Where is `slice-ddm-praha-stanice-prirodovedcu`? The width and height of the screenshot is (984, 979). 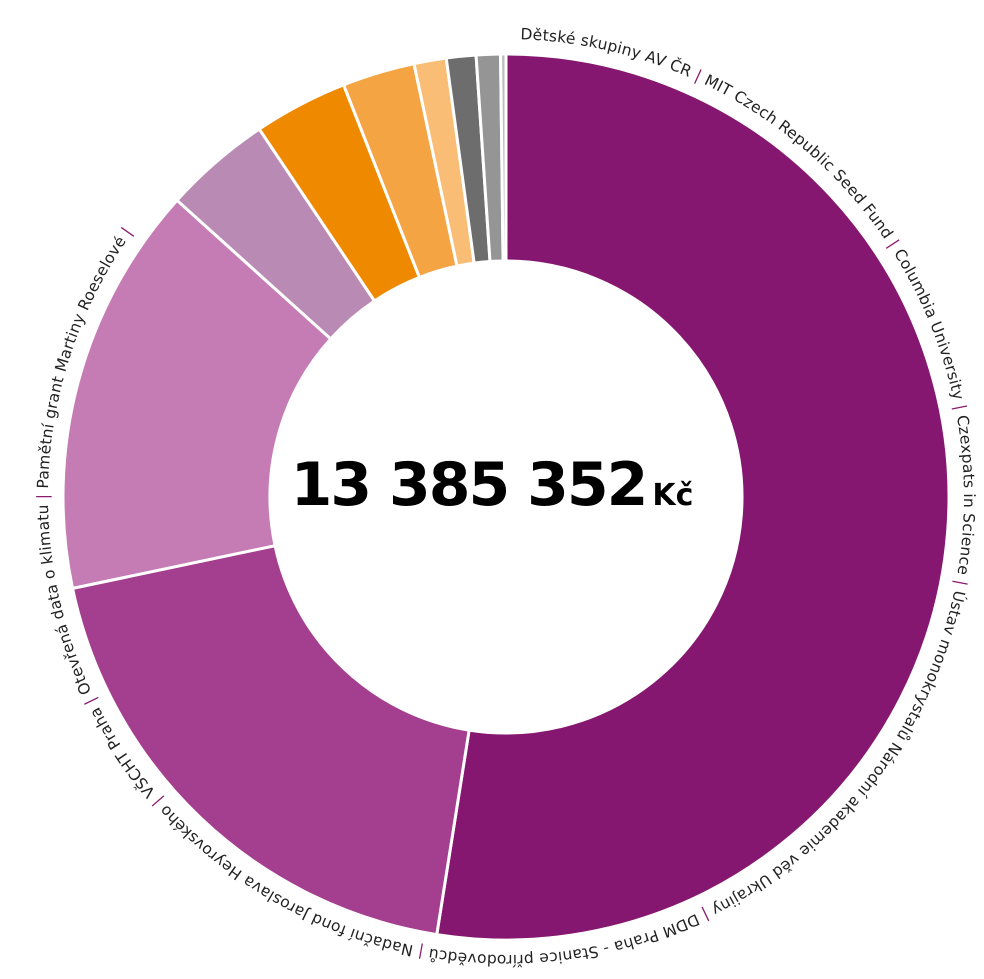
slice-ddm-praha-stanice-prirodovedcu is located at coordinates (197, 394).